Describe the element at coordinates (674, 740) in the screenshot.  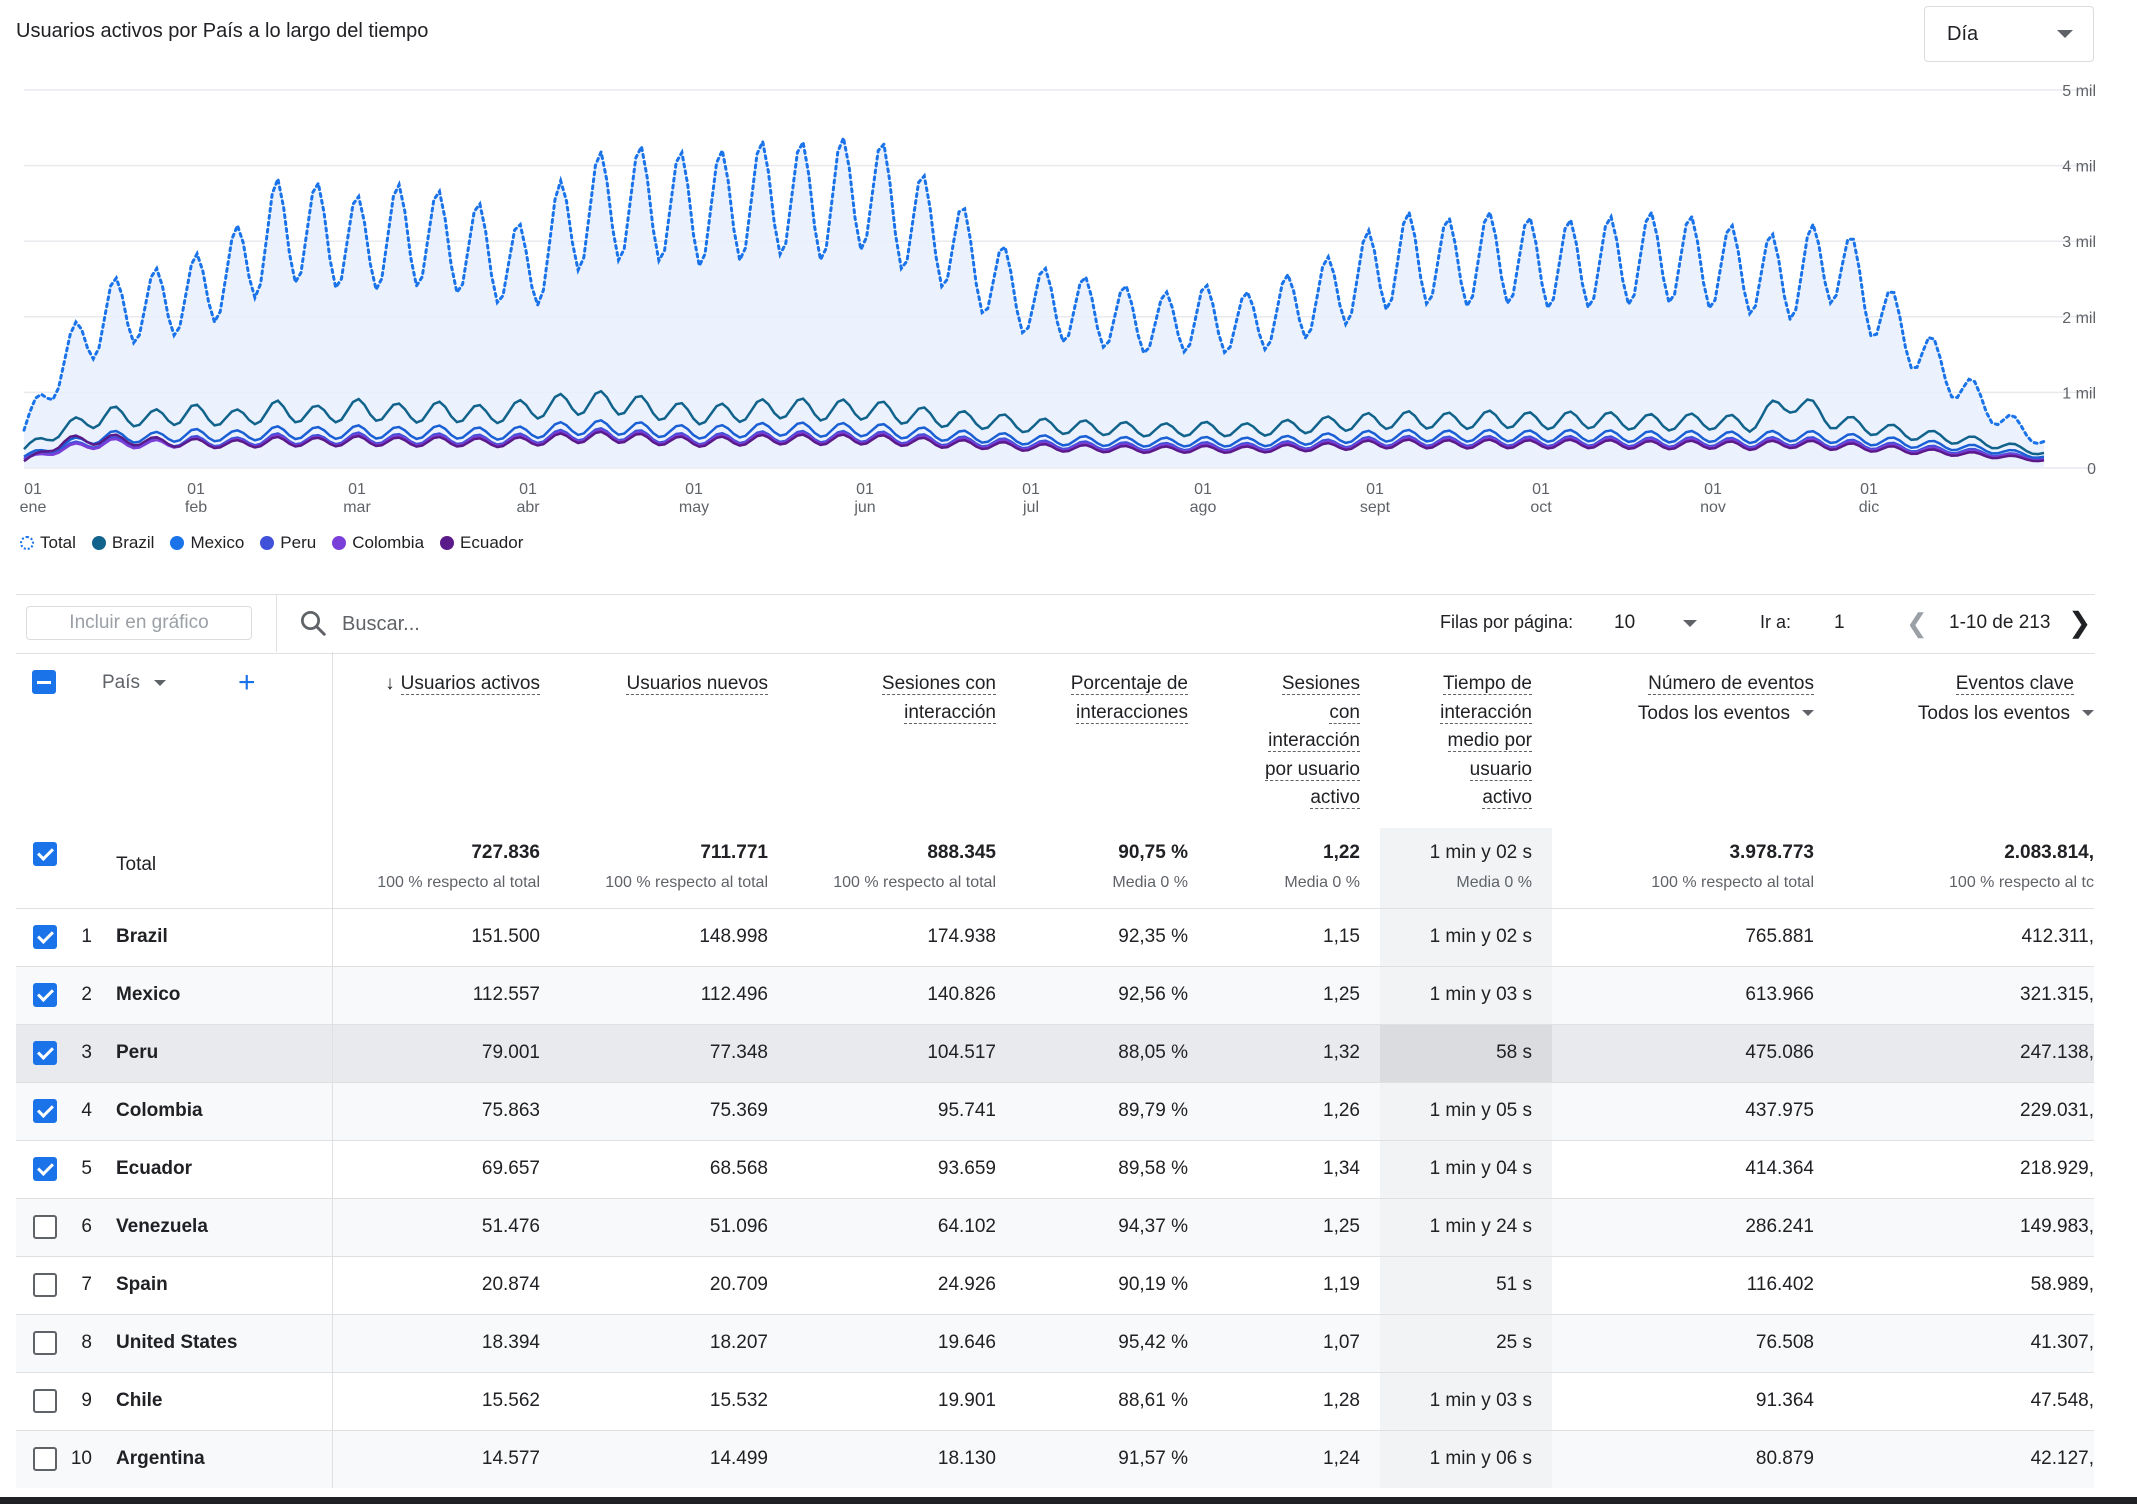
I see `header-new-users: Usuarios nuevos` at that location.